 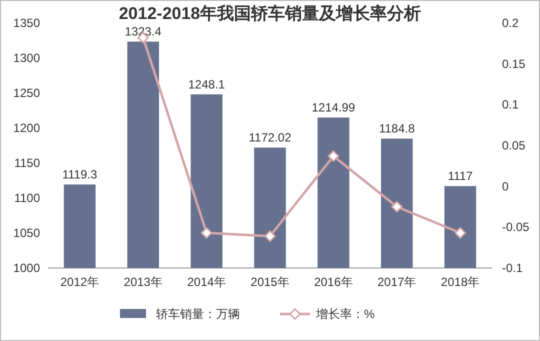 What do you see at coordinates (345, 314) in the screenshot?
I see `legend-label: 增长率：%` at bounding box center [345, 314].